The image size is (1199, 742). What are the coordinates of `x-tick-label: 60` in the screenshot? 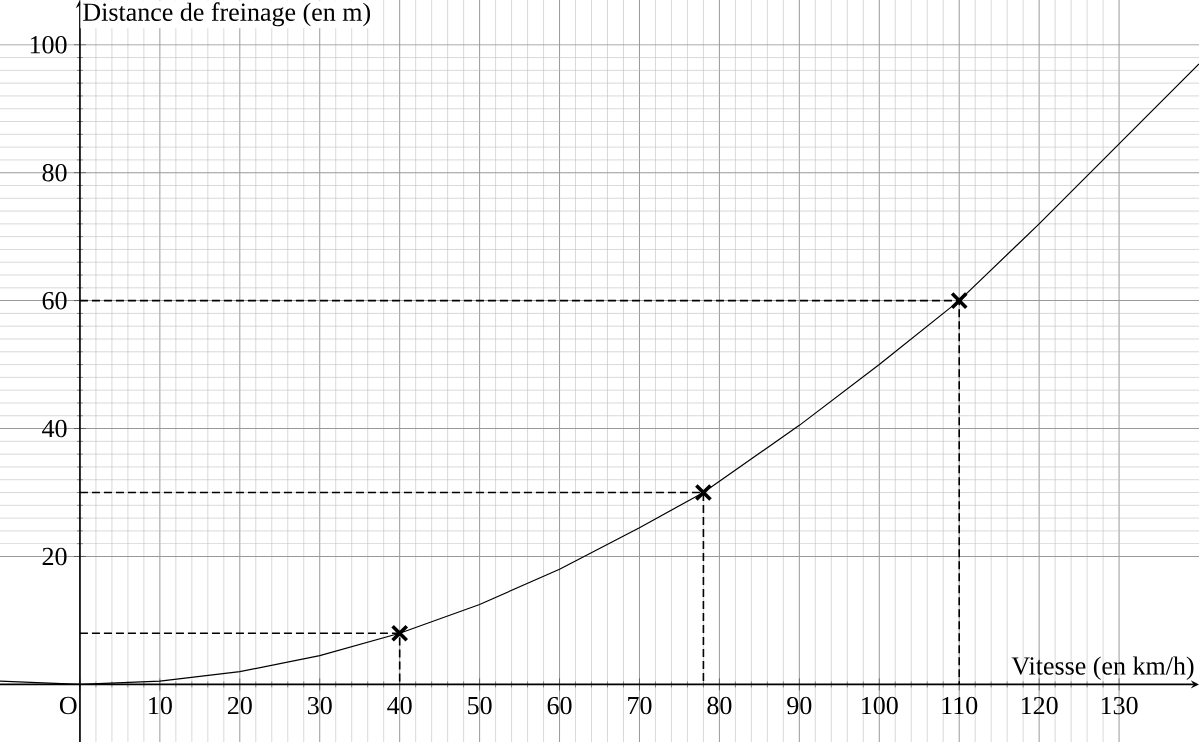 It's located at (559, 705).